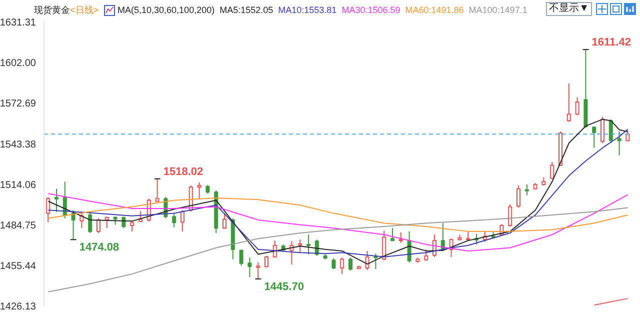 This screenshot has width=640, height=320. I want to click on text: MA10:1553.81, so click(307, 10).